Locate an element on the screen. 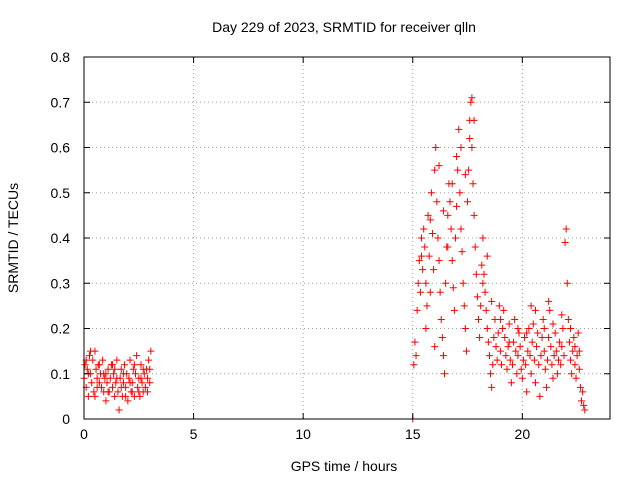 This screenshot has height=480, width=640. y-tick-label: 0.6 is located at coordinates (61, 148).